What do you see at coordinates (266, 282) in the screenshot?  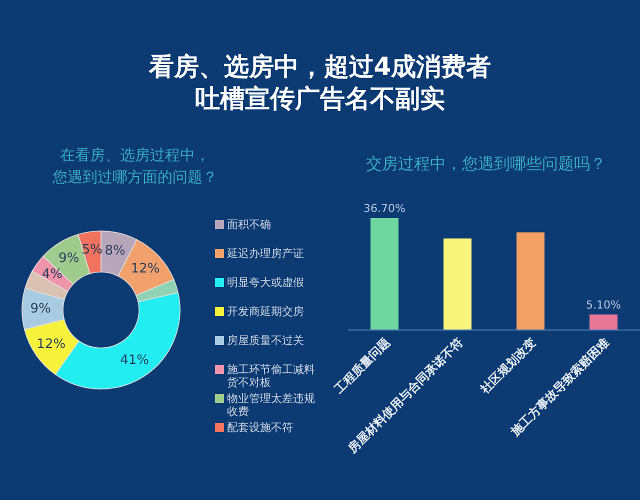 I see `legend-label: 明显夸大或虚假` at bounding box center [266, 282].